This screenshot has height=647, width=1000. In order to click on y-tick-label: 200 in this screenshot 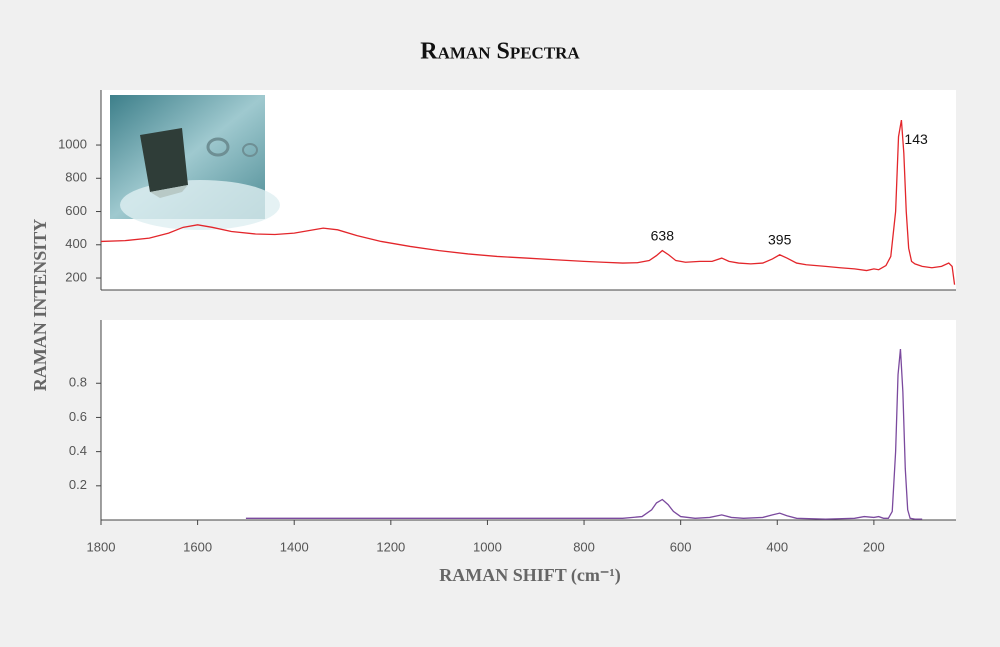, I will do `click(76, 276)`.